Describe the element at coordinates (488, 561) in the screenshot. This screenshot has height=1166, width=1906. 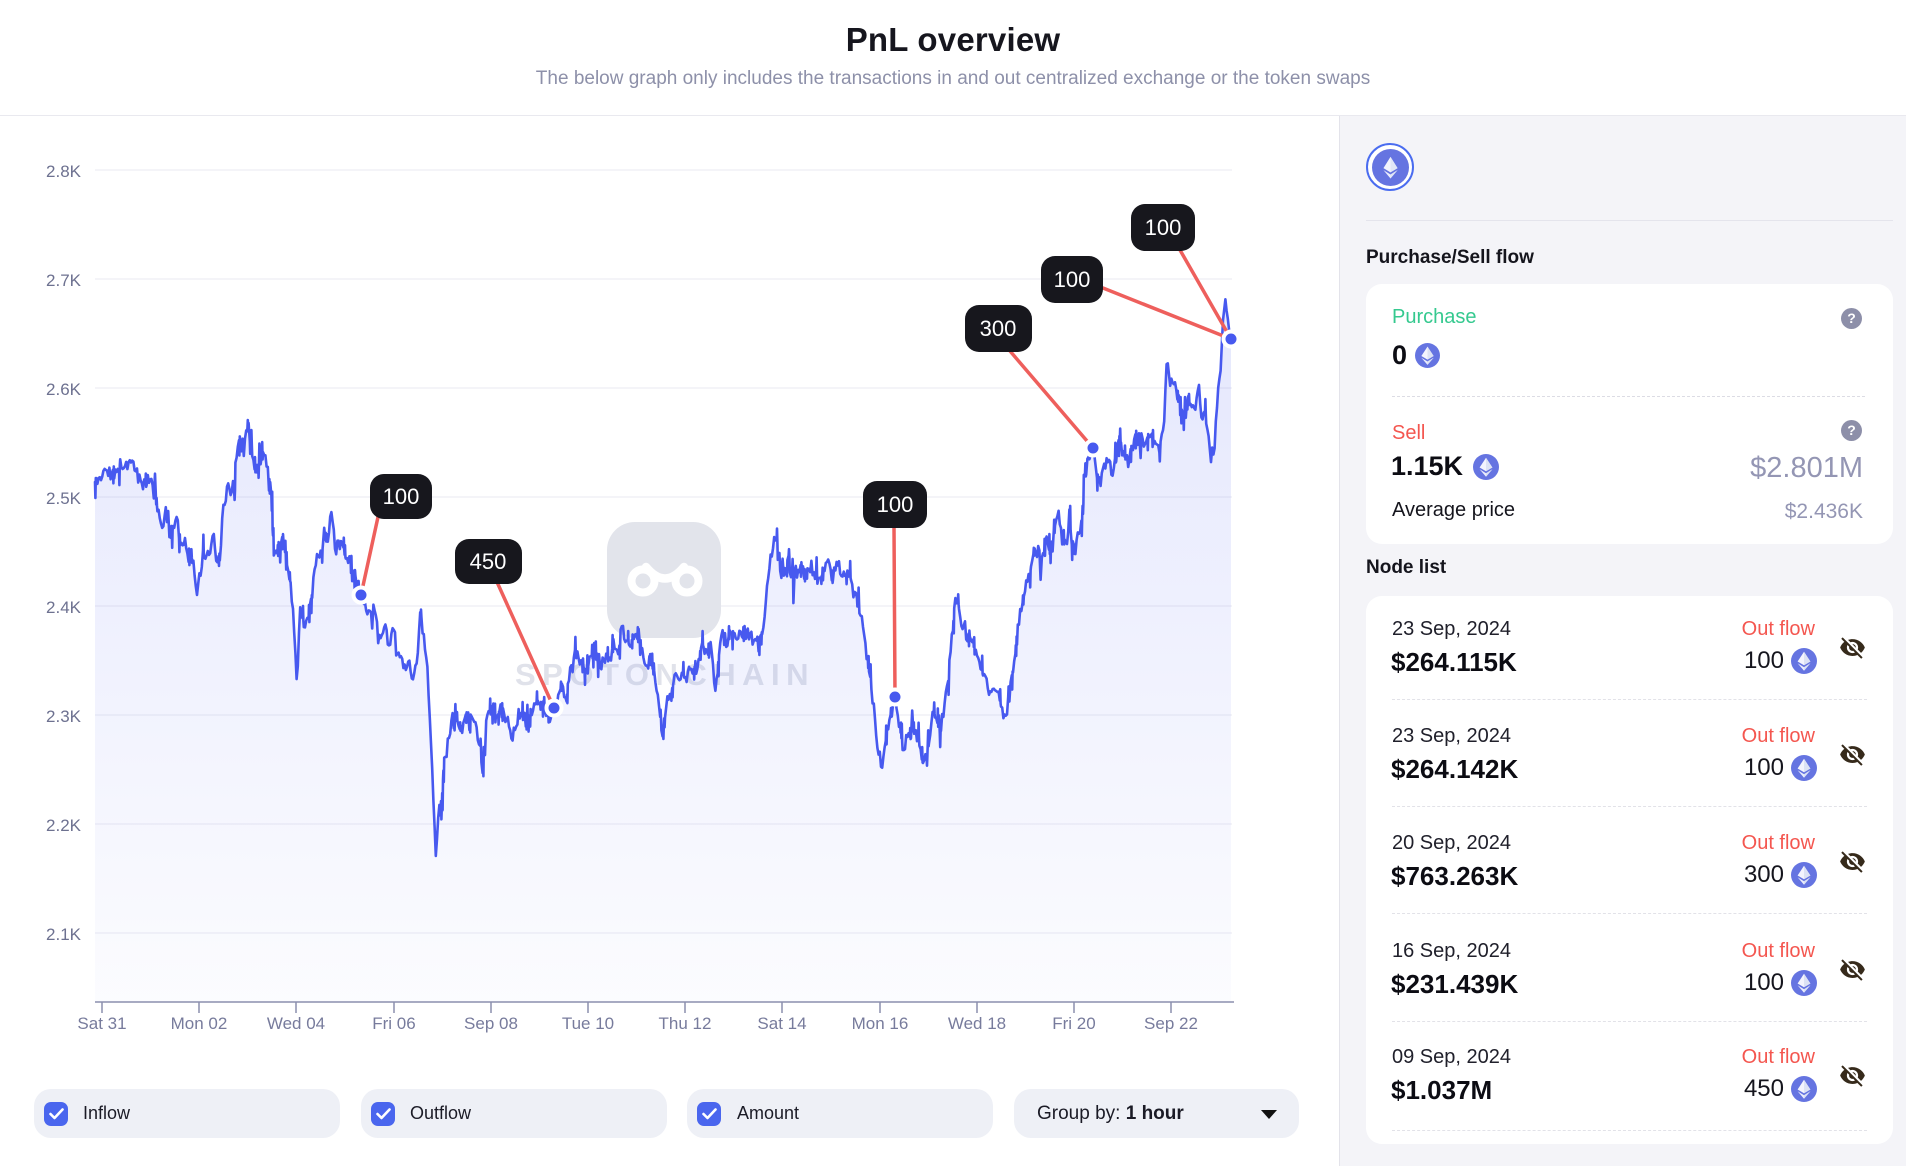
I see `svg-text: 450` at that location.